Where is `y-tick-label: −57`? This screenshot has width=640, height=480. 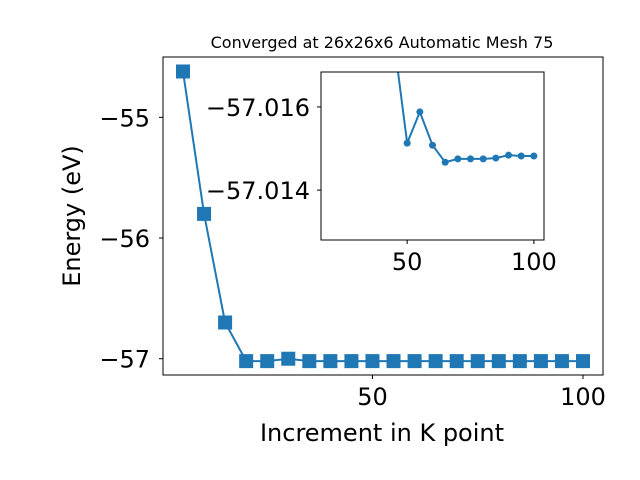 y-tick-label: −57 is located at coordinates (124, 360).